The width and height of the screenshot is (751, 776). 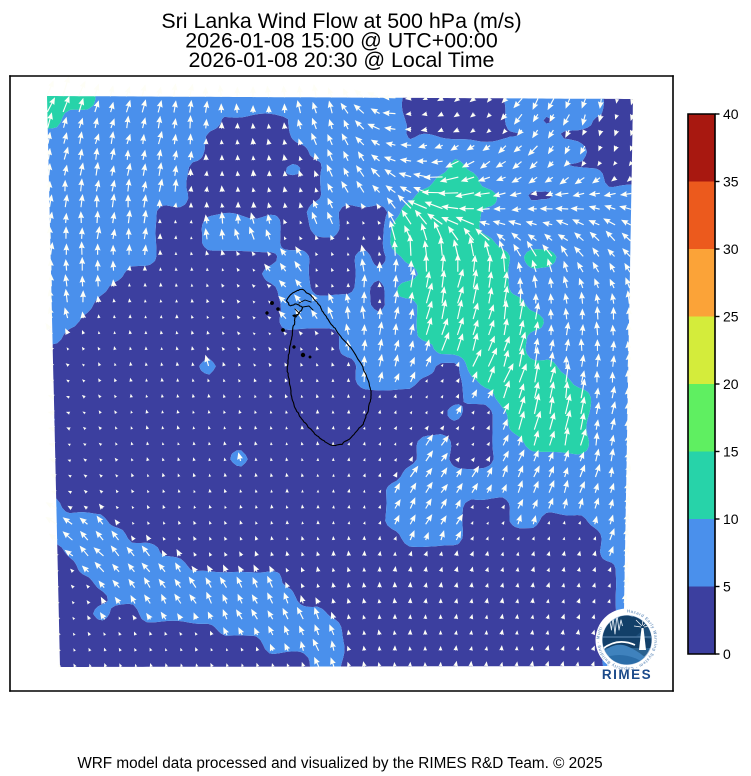 I want to click on svg-text: 30, so click(x=731, y=249).